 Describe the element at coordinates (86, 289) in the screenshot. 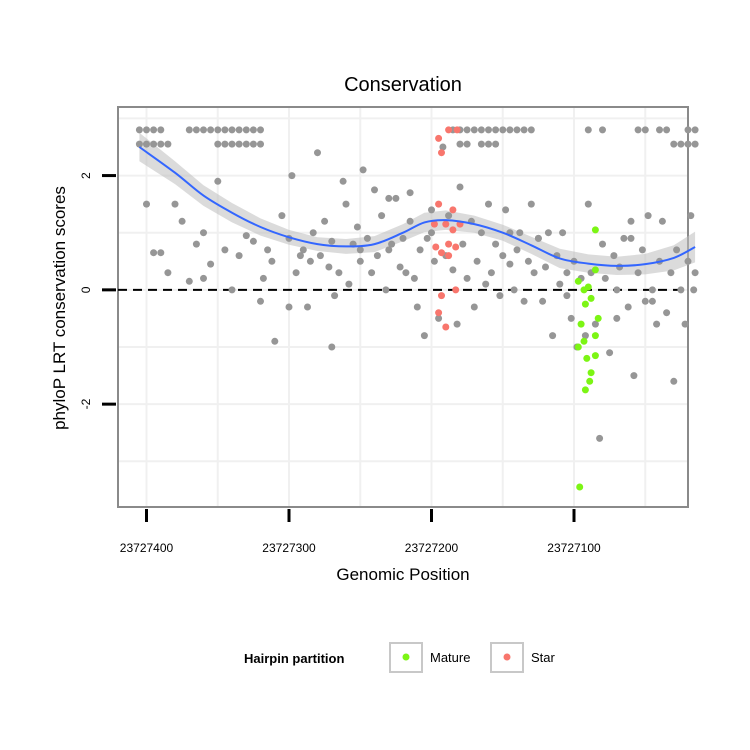

I see `y-tick-label-1: 0` at that location.